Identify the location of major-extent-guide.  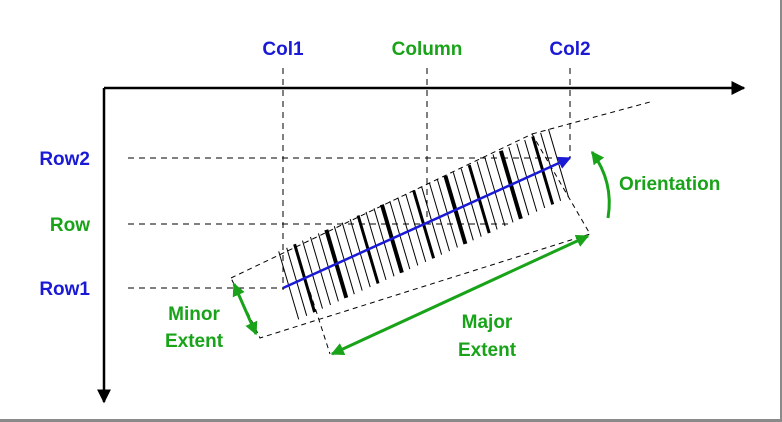
(320, 323).